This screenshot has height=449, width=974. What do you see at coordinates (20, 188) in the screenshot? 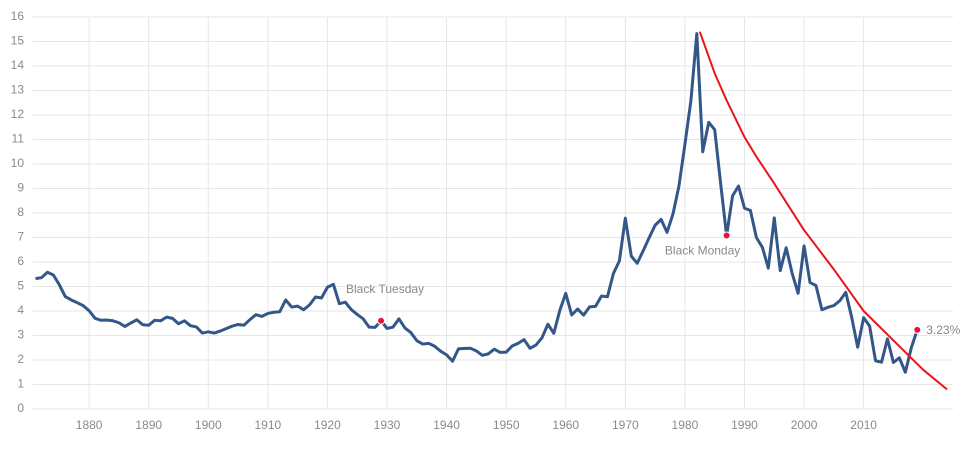
I see `y-tick-label: 9` at bounding box center [20, 188].